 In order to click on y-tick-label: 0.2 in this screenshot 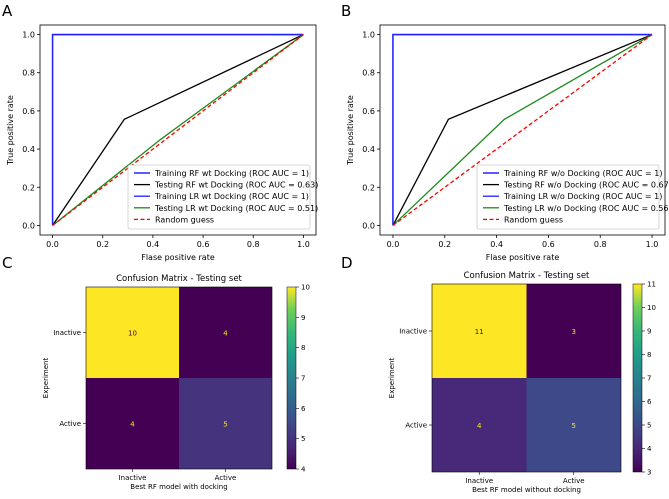, I will do `click(368, 187)`.